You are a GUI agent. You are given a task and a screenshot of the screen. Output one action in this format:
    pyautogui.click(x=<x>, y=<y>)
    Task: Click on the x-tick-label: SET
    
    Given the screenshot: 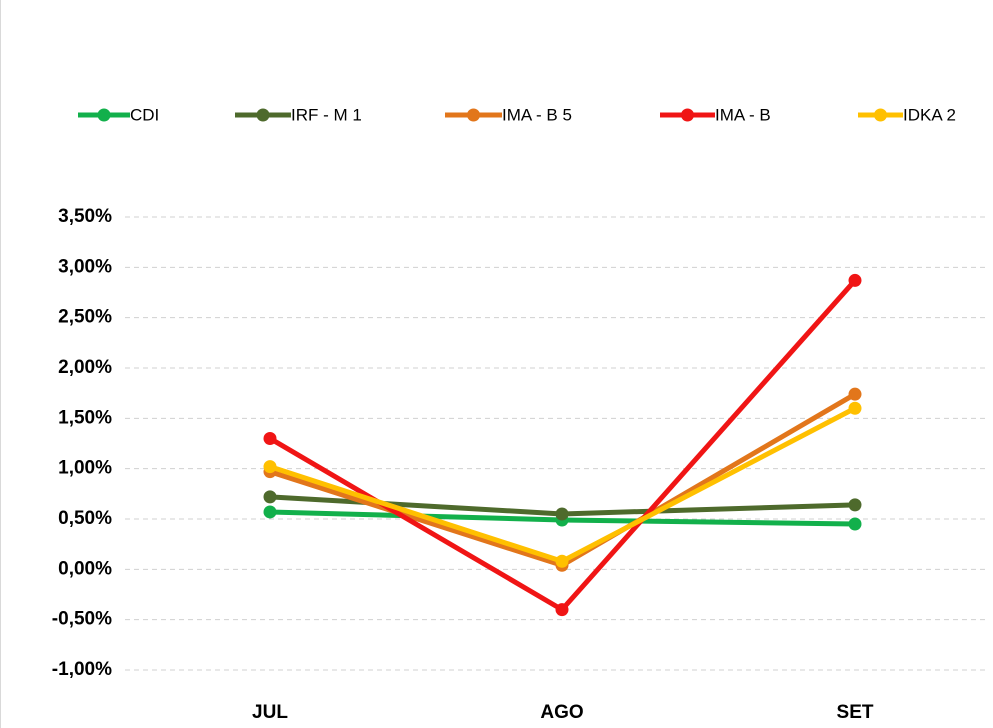 What is the action you would take?
    pyautogui.click(x=855, y=712)
    